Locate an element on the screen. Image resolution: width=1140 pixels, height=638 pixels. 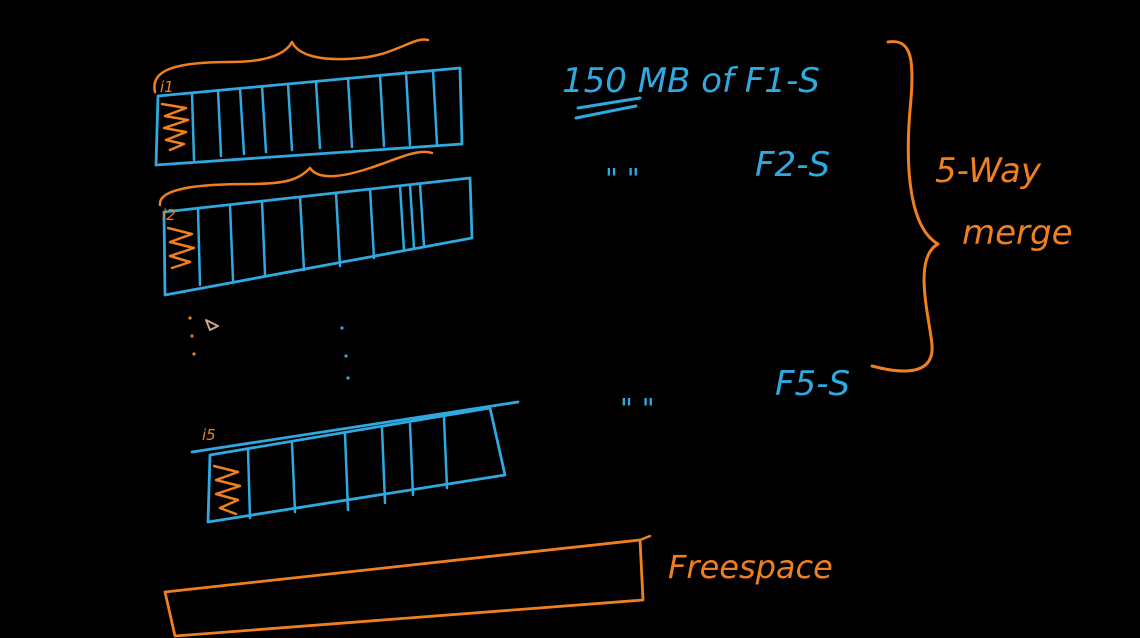
buffer-5-cells is located at coordinates (347, 468).